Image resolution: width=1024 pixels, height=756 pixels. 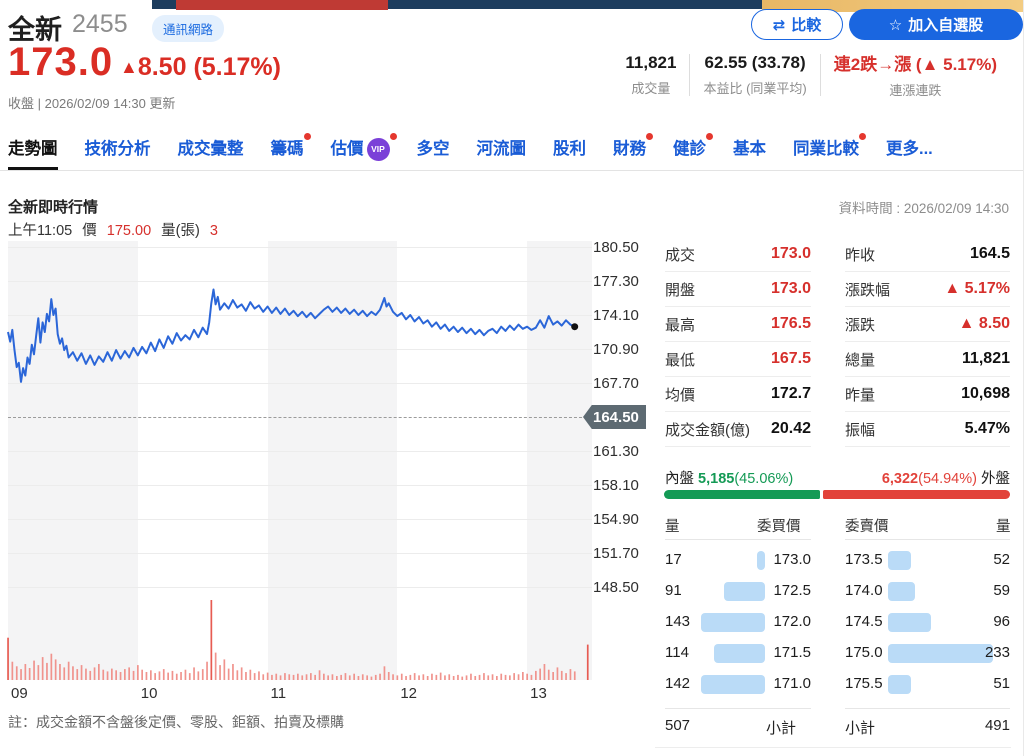 I want to click on buy-price: 173.0, so click(x=792, y=559).